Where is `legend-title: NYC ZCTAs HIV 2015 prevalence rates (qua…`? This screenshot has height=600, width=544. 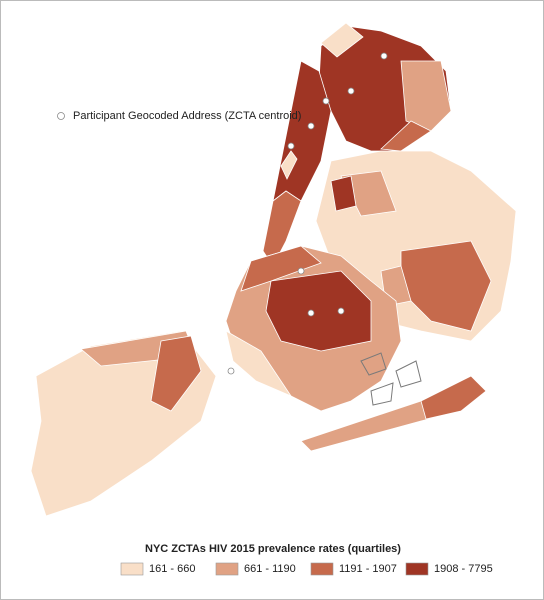
legend-title: NYC ZCTAs HIV 2015 prevalence rates (qua… is located at coordinates (273, 549).